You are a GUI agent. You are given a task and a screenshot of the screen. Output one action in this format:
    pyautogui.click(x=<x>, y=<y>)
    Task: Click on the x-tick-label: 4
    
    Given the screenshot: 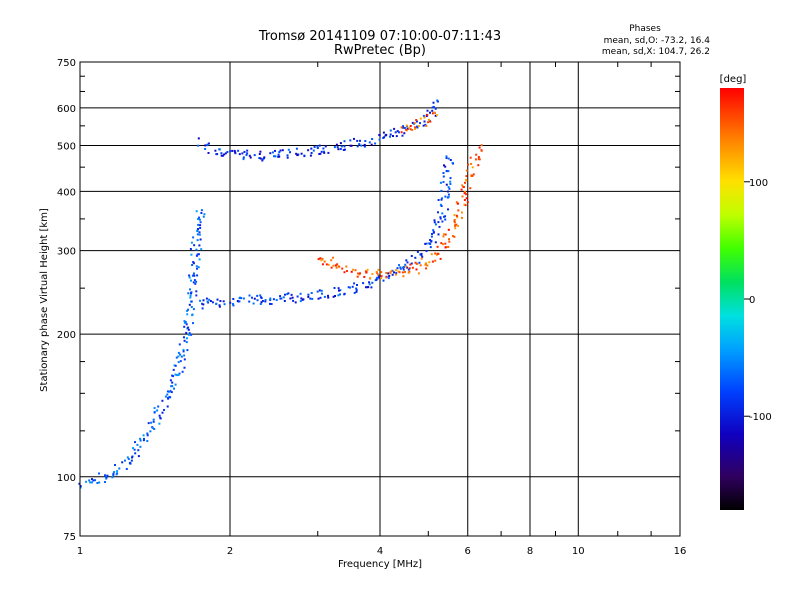 What is the action you would take?
    pyautogui.click(x=380, y=551)
    